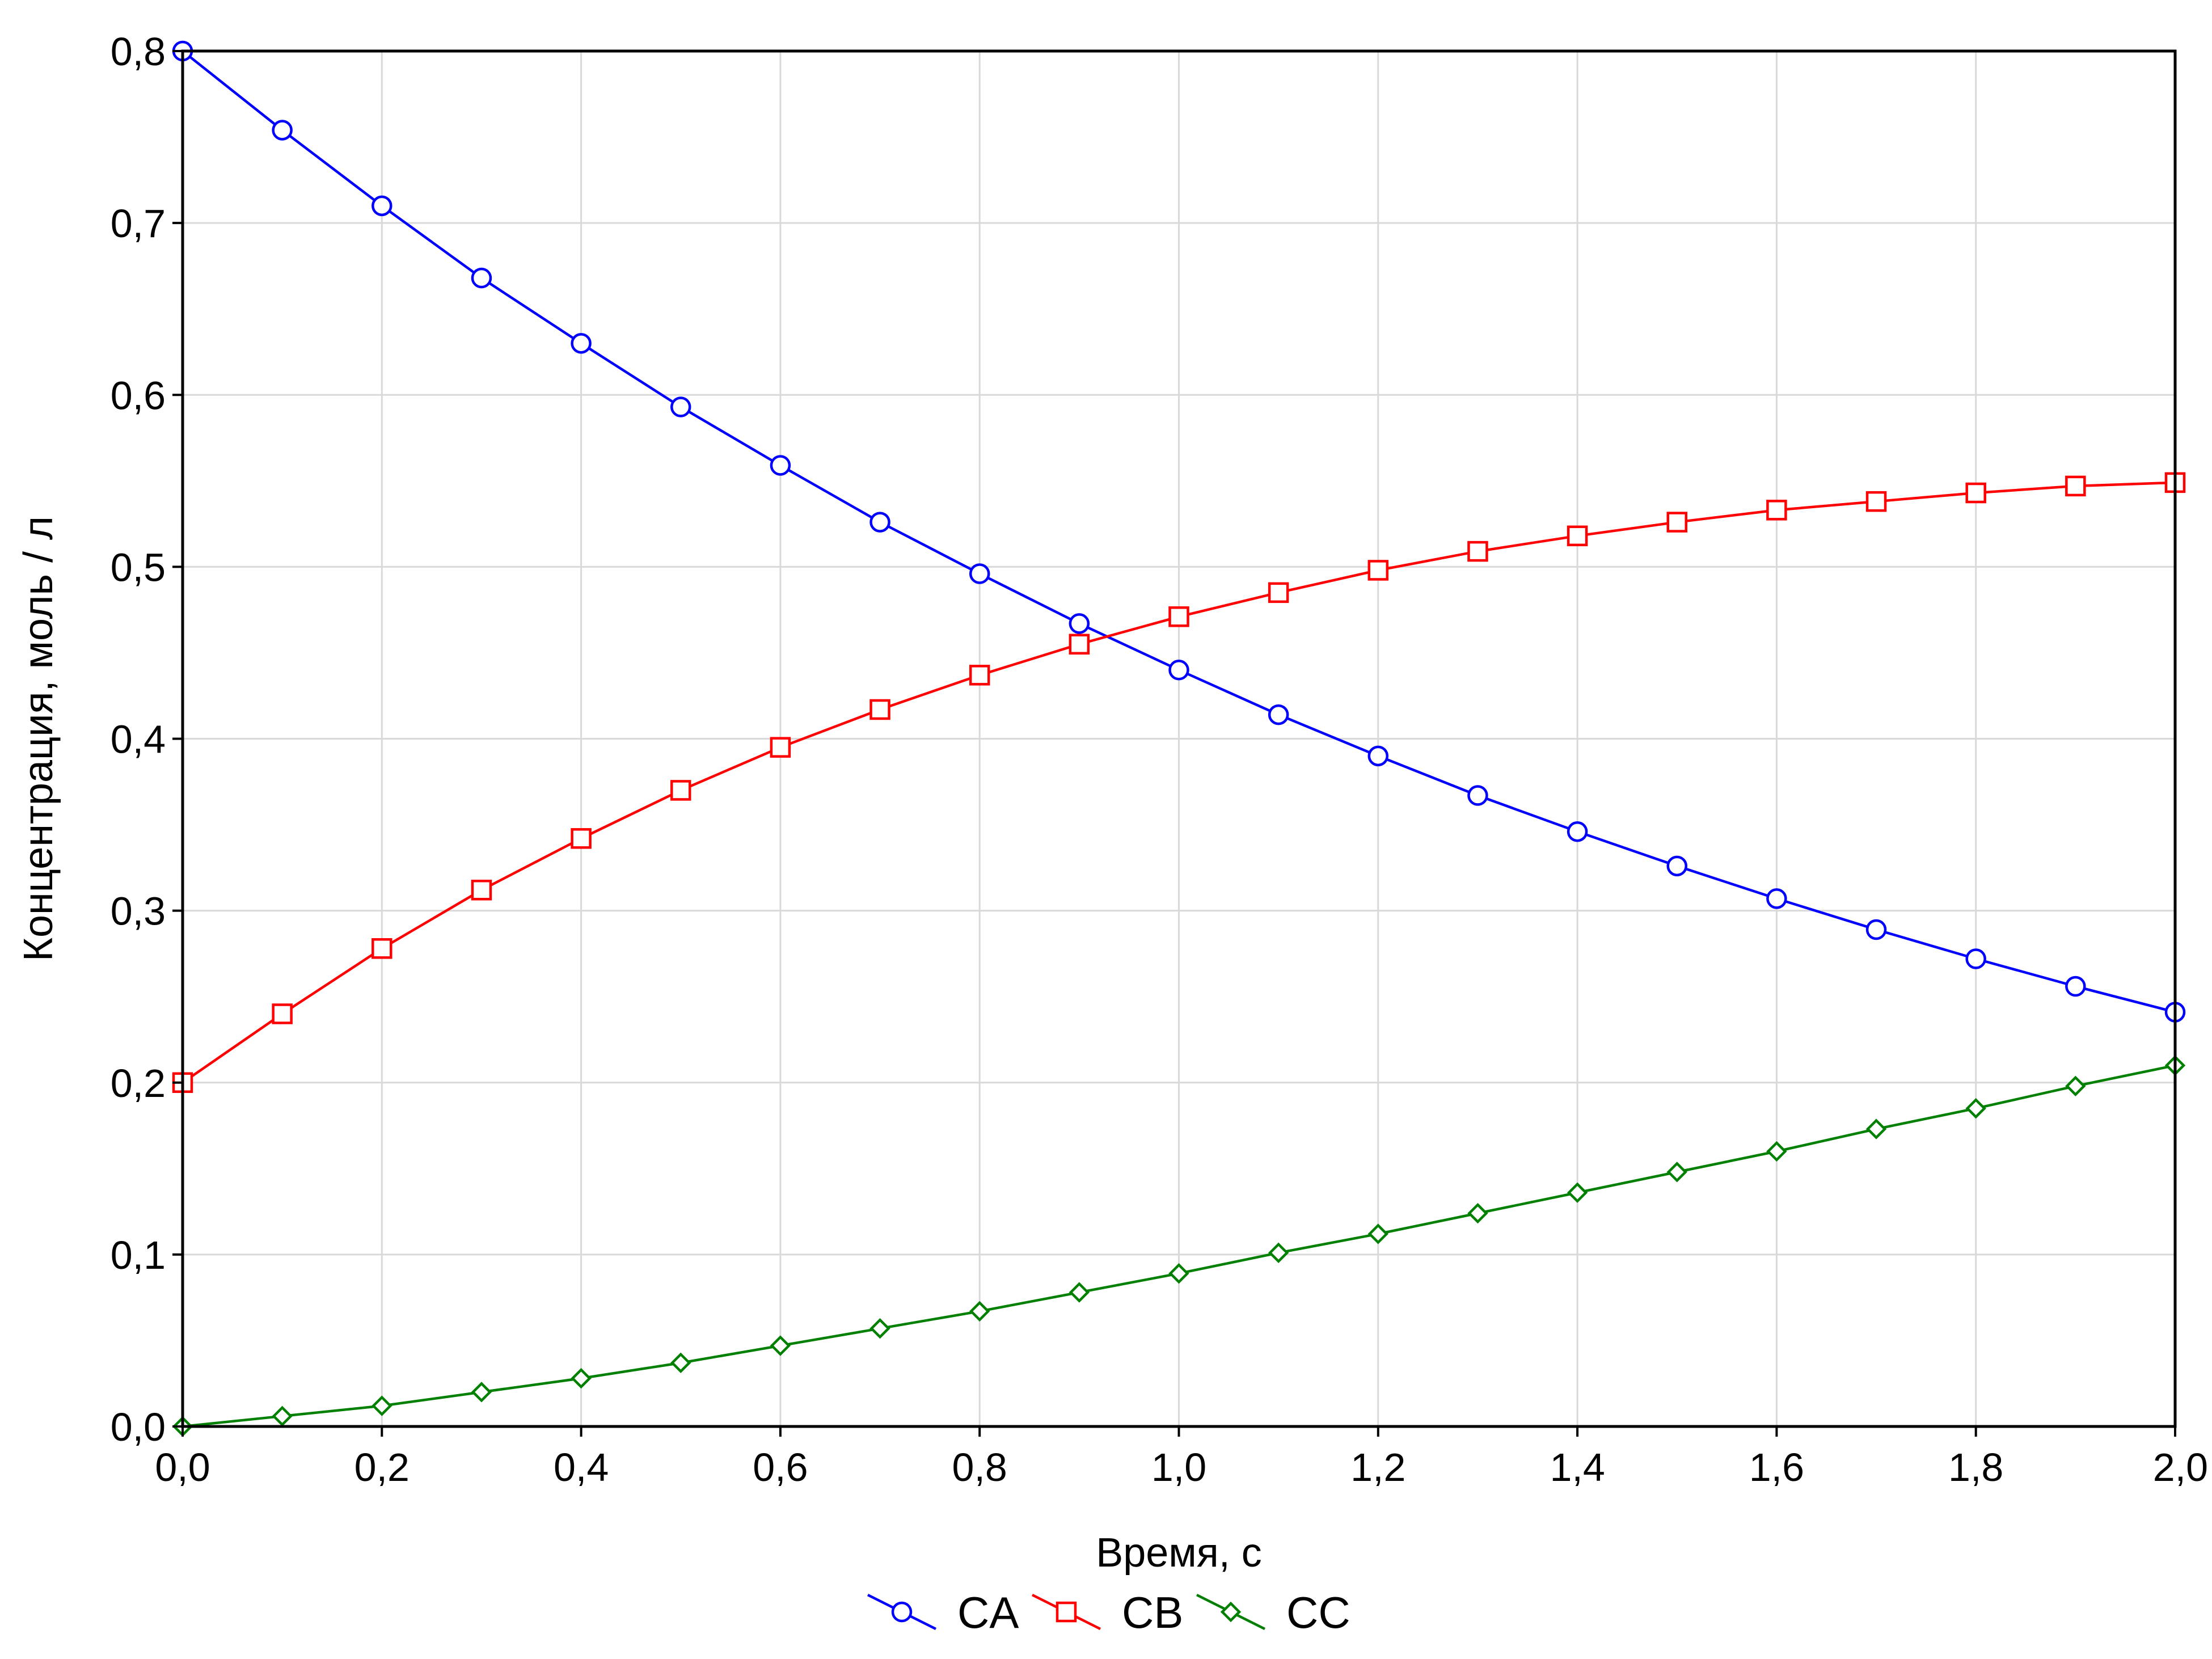 The height and width of the screenshot is (1659, 2212). I want to click on x-tick-label: 1,8, so click(1975, 1467).